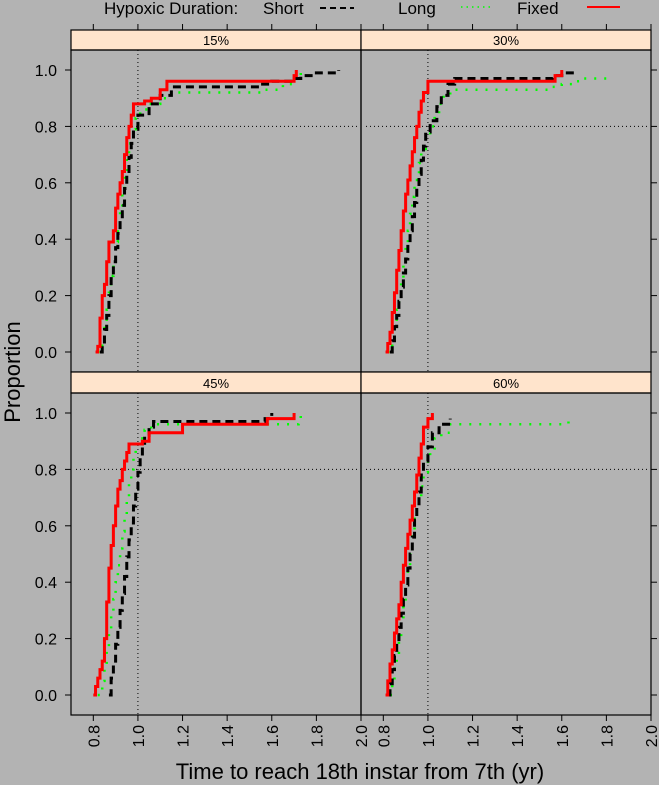  Describe the element at coordinates (417, 9) in the screenshot. I see `legend-label-long: Long` at that location.